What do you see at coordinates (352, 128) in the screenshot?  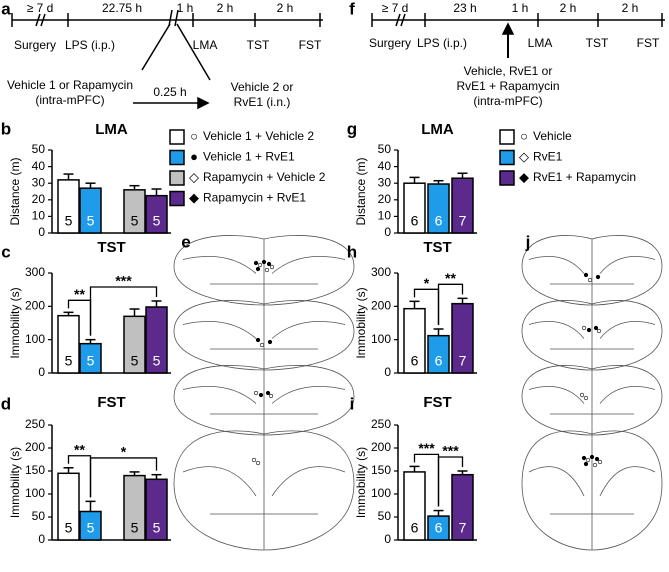 I see `panel-letter: g` at bounding box center [352, 128].